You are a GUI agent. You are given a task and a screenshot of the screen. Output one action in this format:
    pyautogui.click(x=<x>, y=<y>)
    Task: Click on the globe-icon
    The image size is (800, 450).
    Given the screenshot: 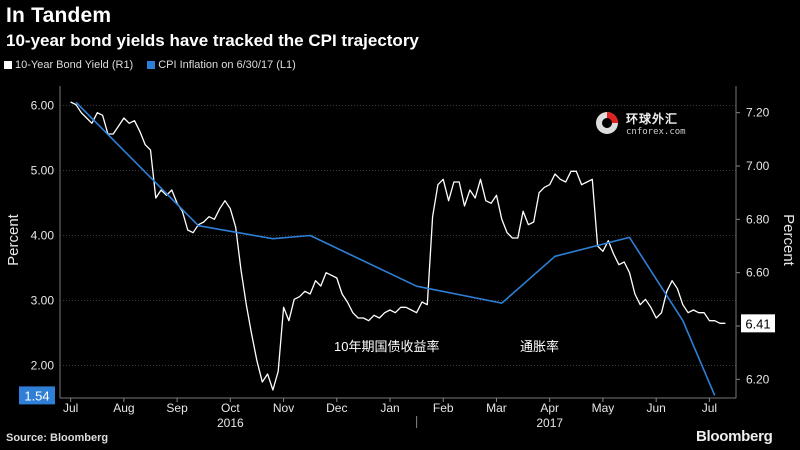 What is the action you would take?
    pyautogui.click(x=607, y=123)
    